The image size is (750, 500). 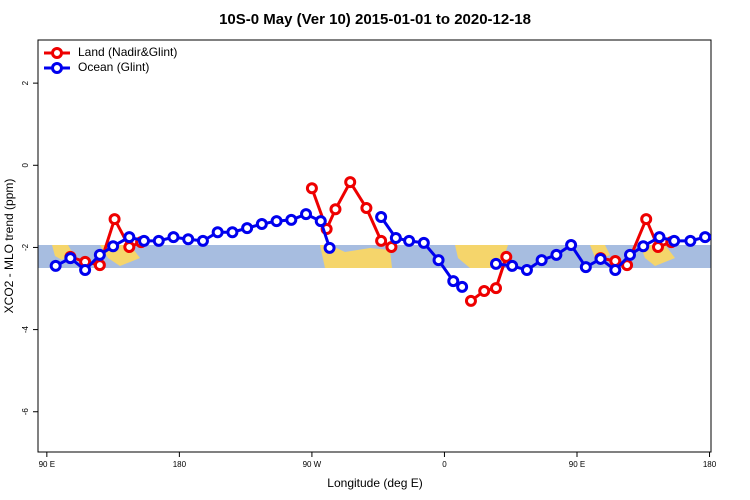 I want to click on series-line, so click(x=489, y=279).